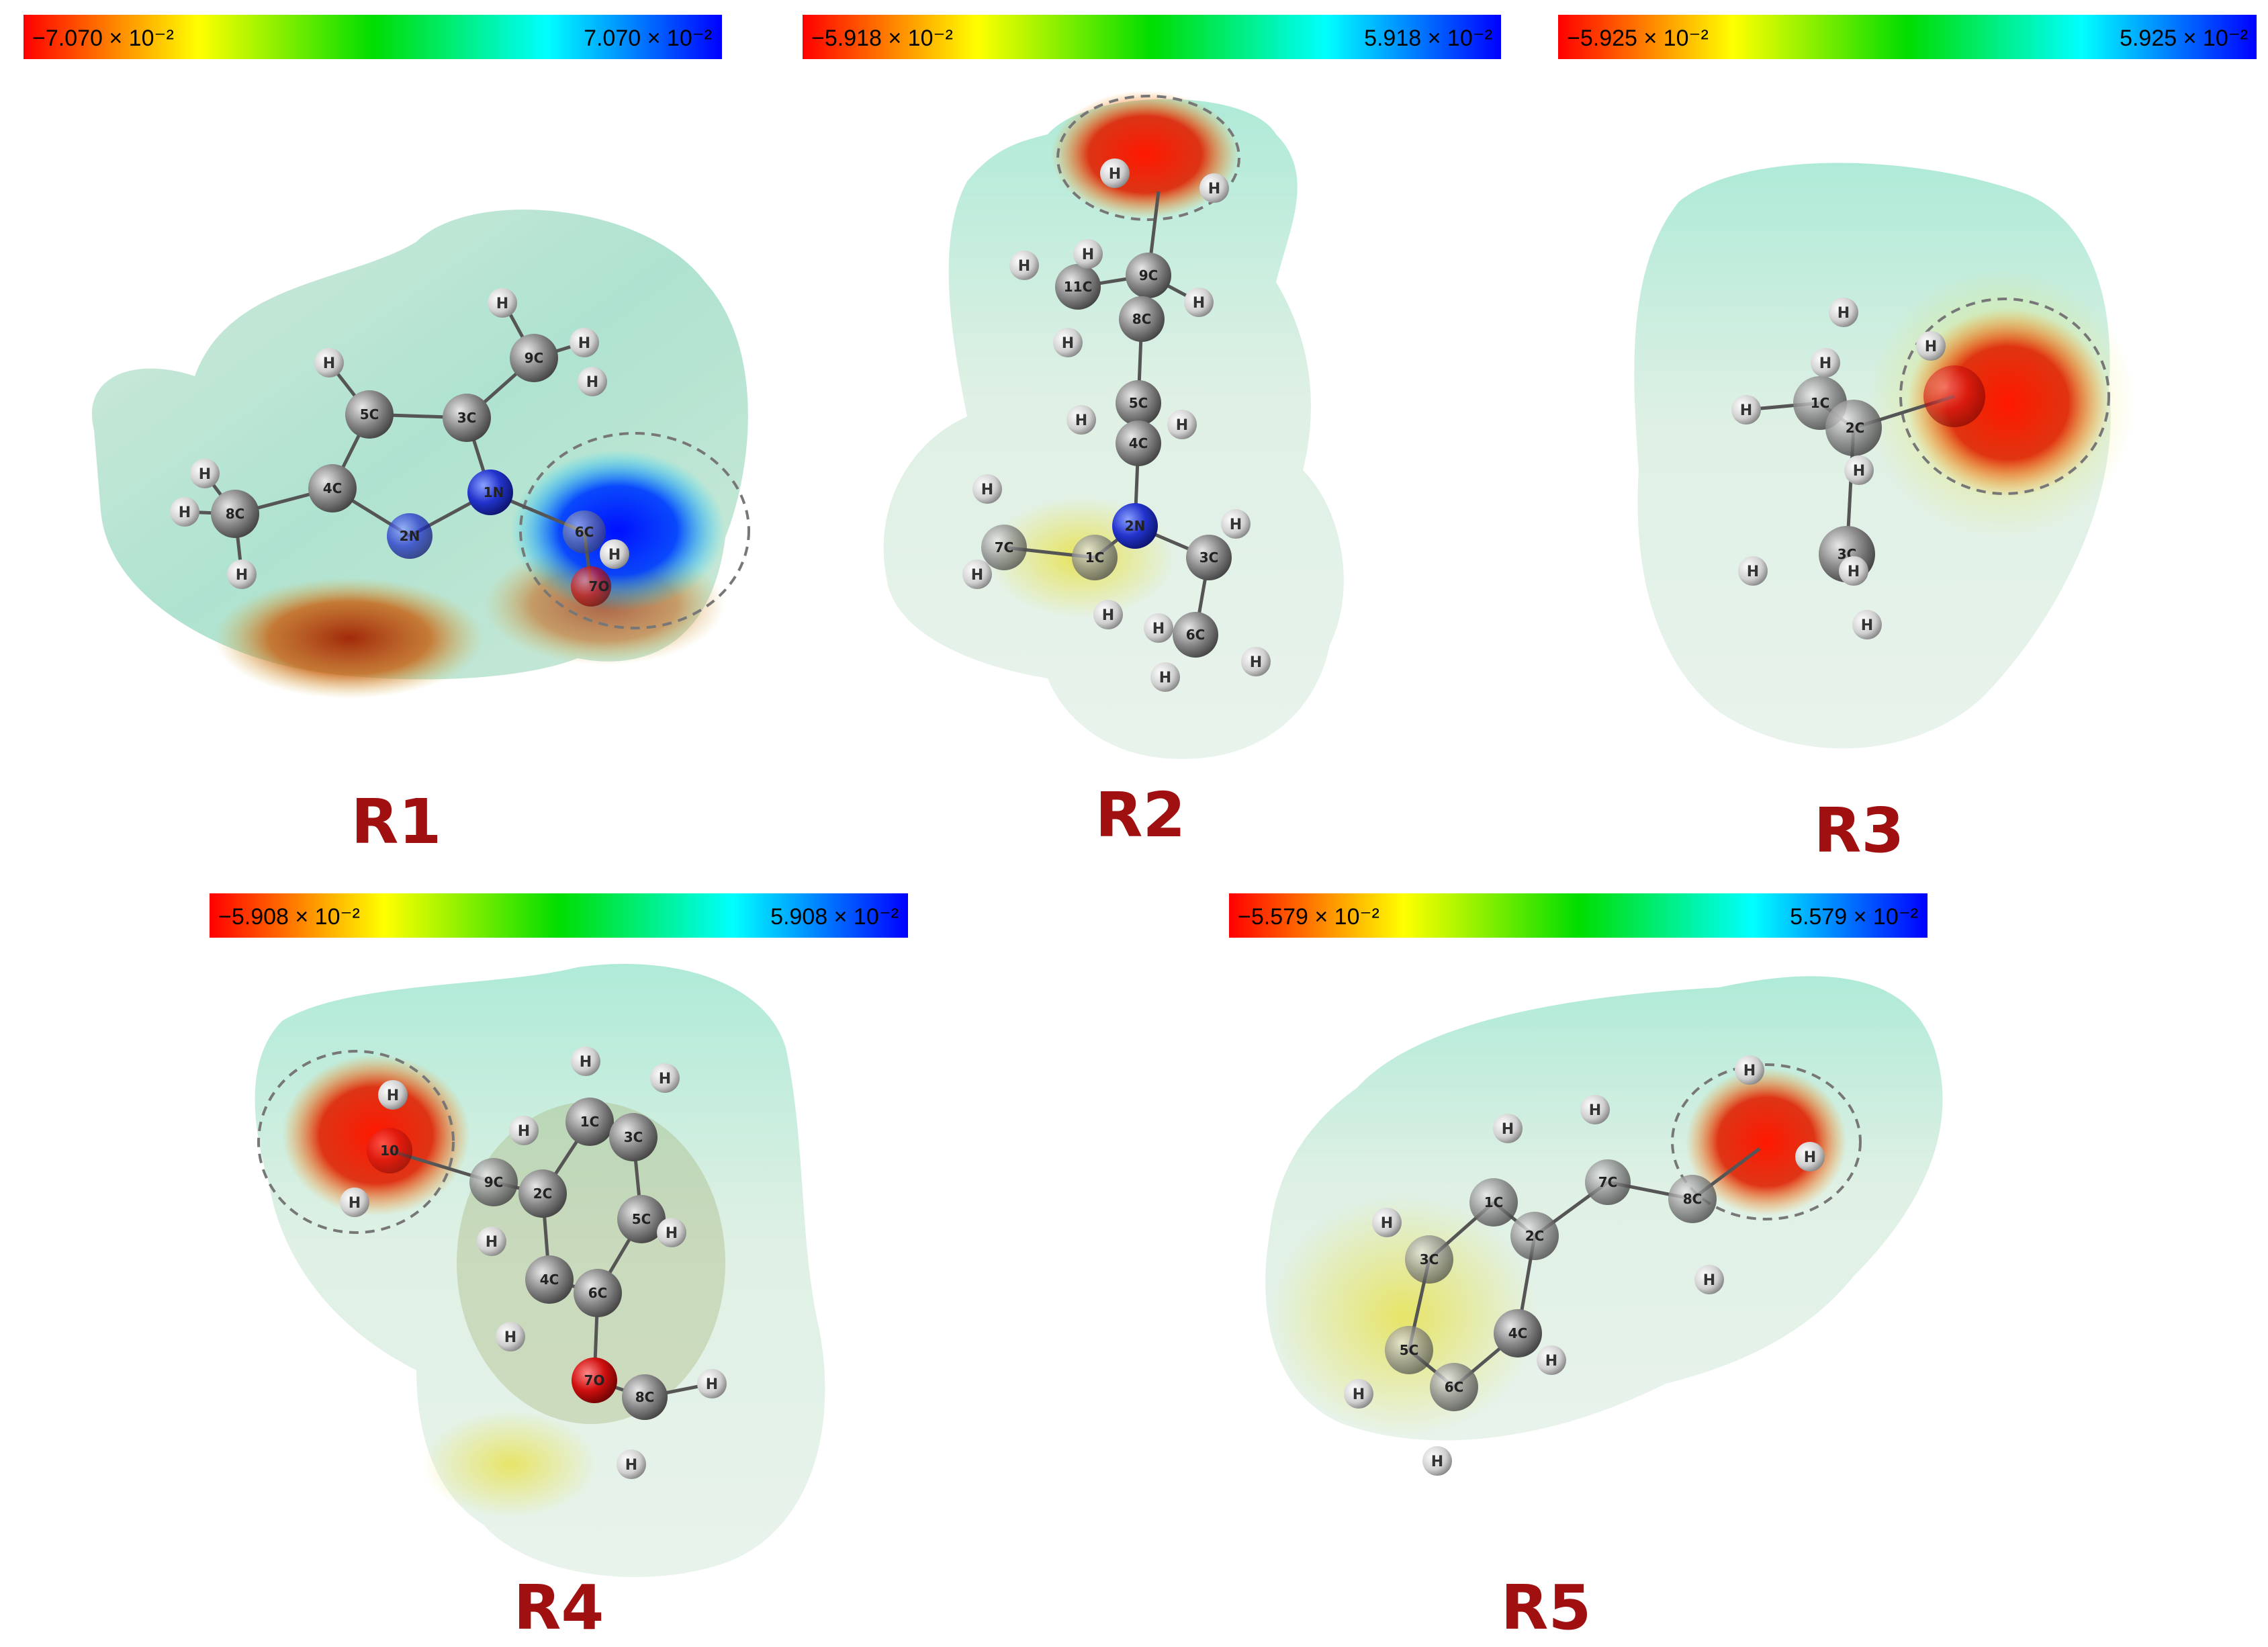 This screenshot has width=2268, height=1647. I want to click on mep-surface-r2, so click(1113, 425).